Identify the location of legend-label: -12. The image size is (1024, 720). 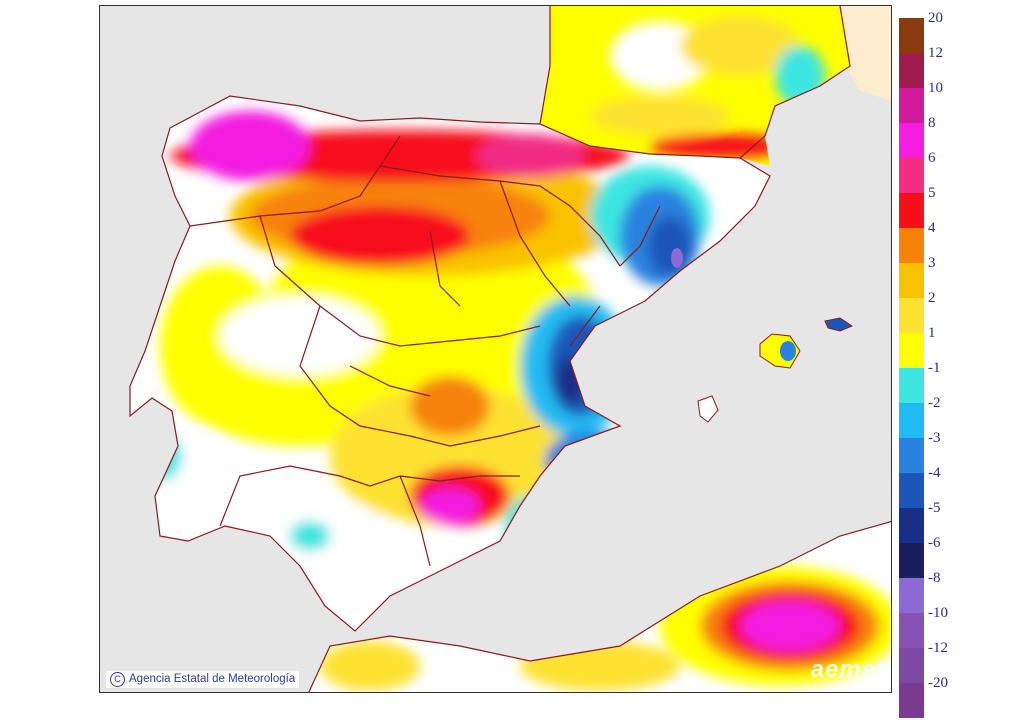
(938, 648).